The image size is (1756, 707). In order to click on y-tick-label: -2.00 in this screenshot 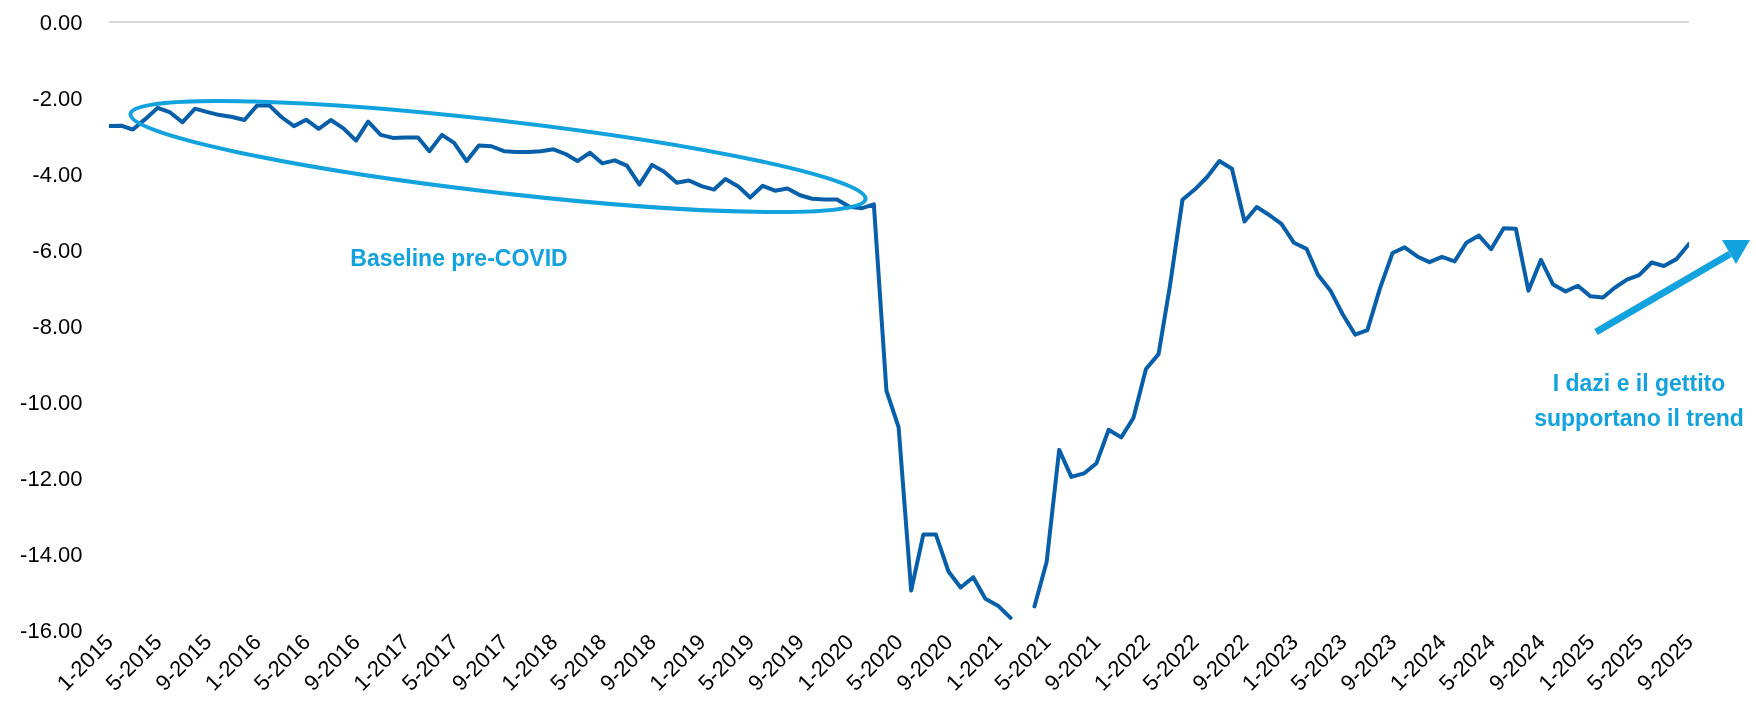, I will do `click(57, 98)`.